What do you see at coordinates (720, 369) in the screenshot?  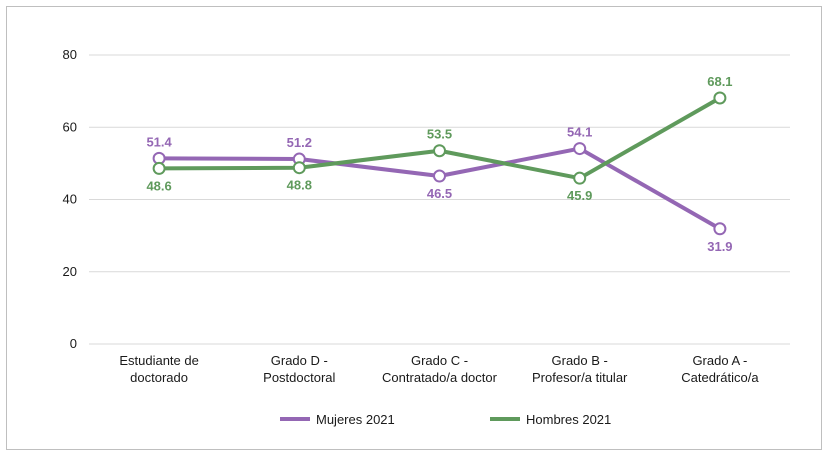 I see `x-tick-label: Grado A -Catedrático/a` at bounding box center [720, 369].